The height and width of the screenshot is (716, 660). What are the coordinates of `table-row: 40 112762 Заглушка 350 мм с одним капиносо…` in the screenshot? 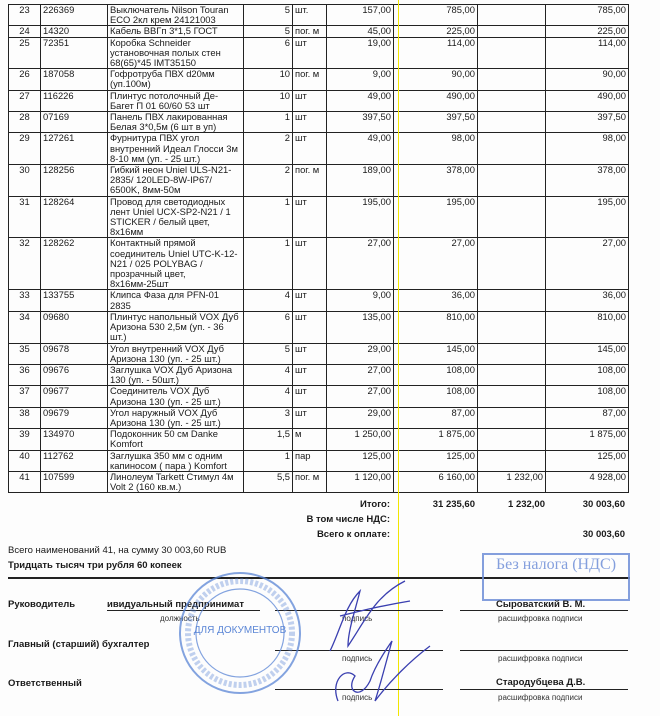 It's located at (318, 460).